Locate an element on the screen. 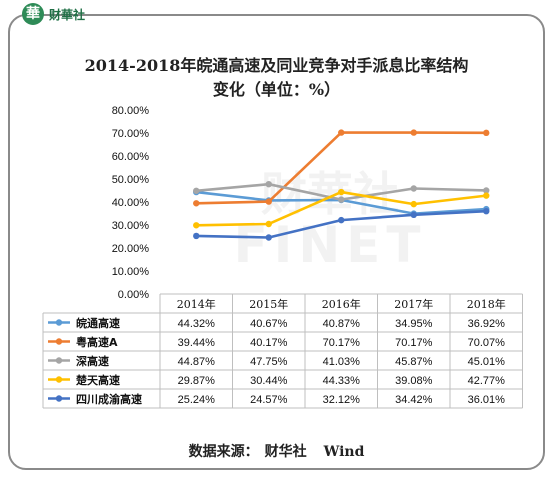  y-tick-label: 40.00% is located at coordinates (131, 203).